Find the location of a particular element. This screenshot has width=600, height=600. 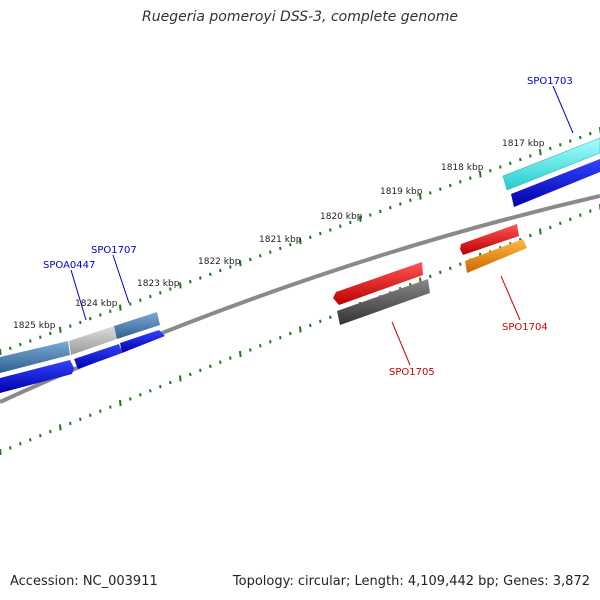

tick-label: 1822 kbp is located at coordinates (219, 262).